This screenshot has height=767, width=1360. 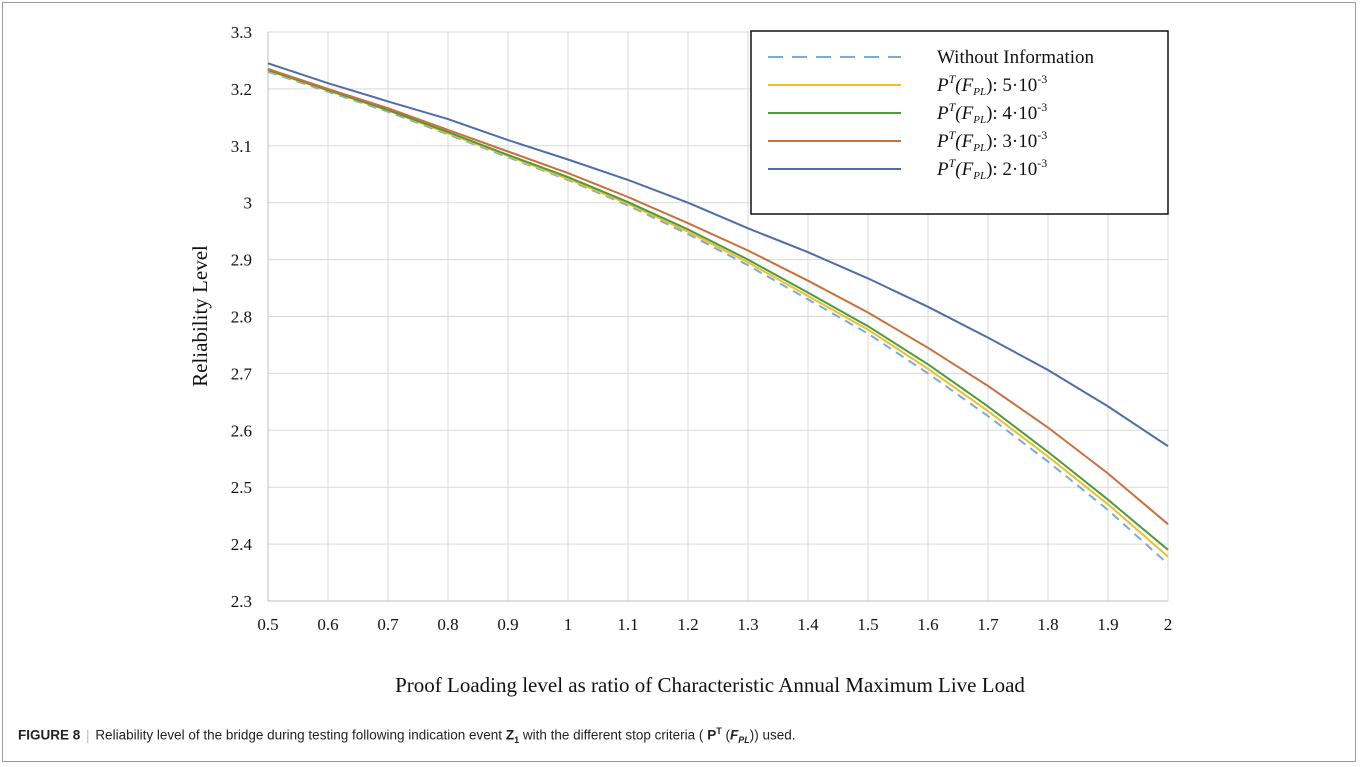 What do you see at coordinates (241, 430) in the screenshot?
I see `y-tick-label: 2.6` at bounding box center [241, 430].